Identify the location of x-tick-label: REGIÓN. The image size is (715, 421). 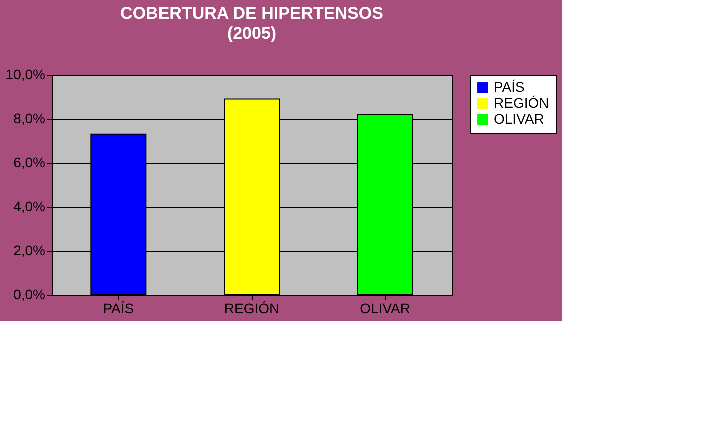
(252, 308).